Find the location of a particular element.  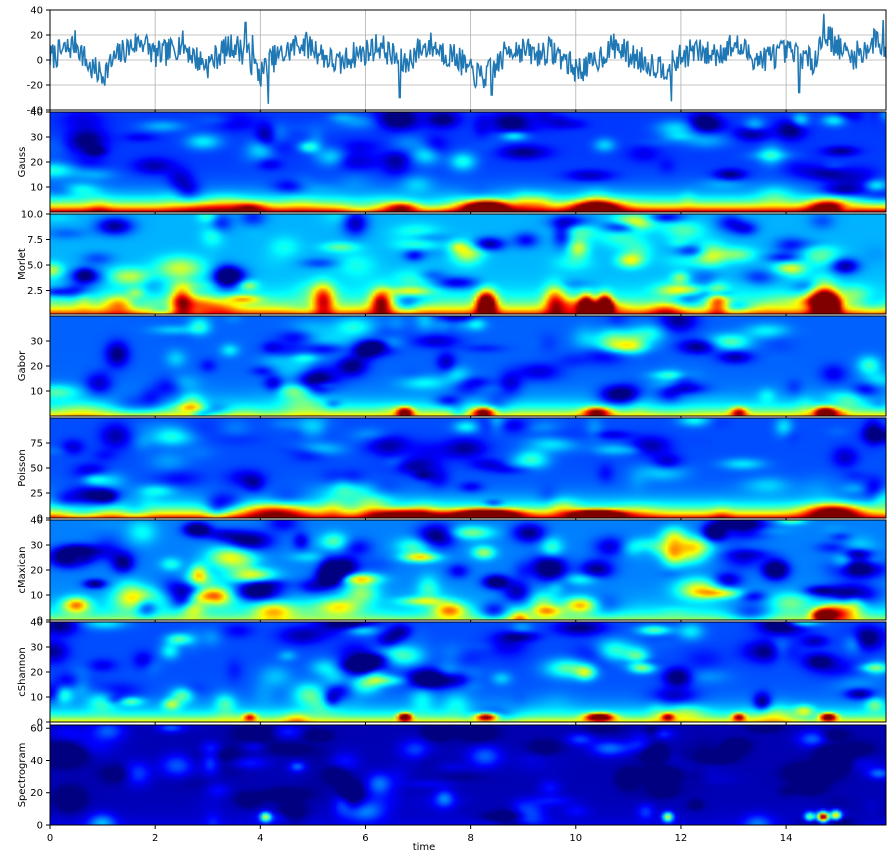

x-tick-label: 8 is located at coordinates (470, 838).